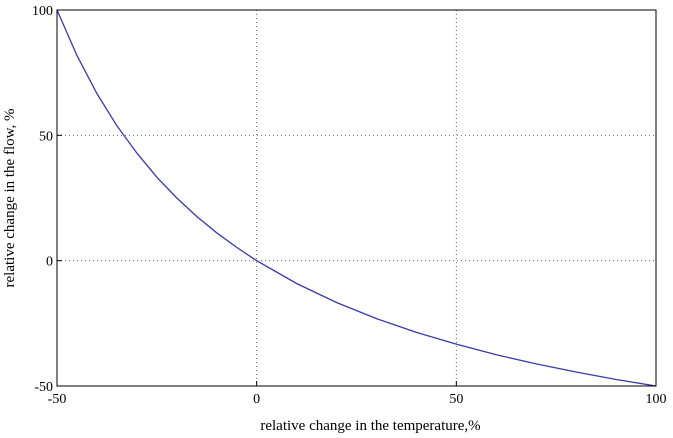 This screenshot has width=673, height=438. Describe the element at coordinates (656, 399) in the screenshot. I see `x-tick-label: 100` at that location.